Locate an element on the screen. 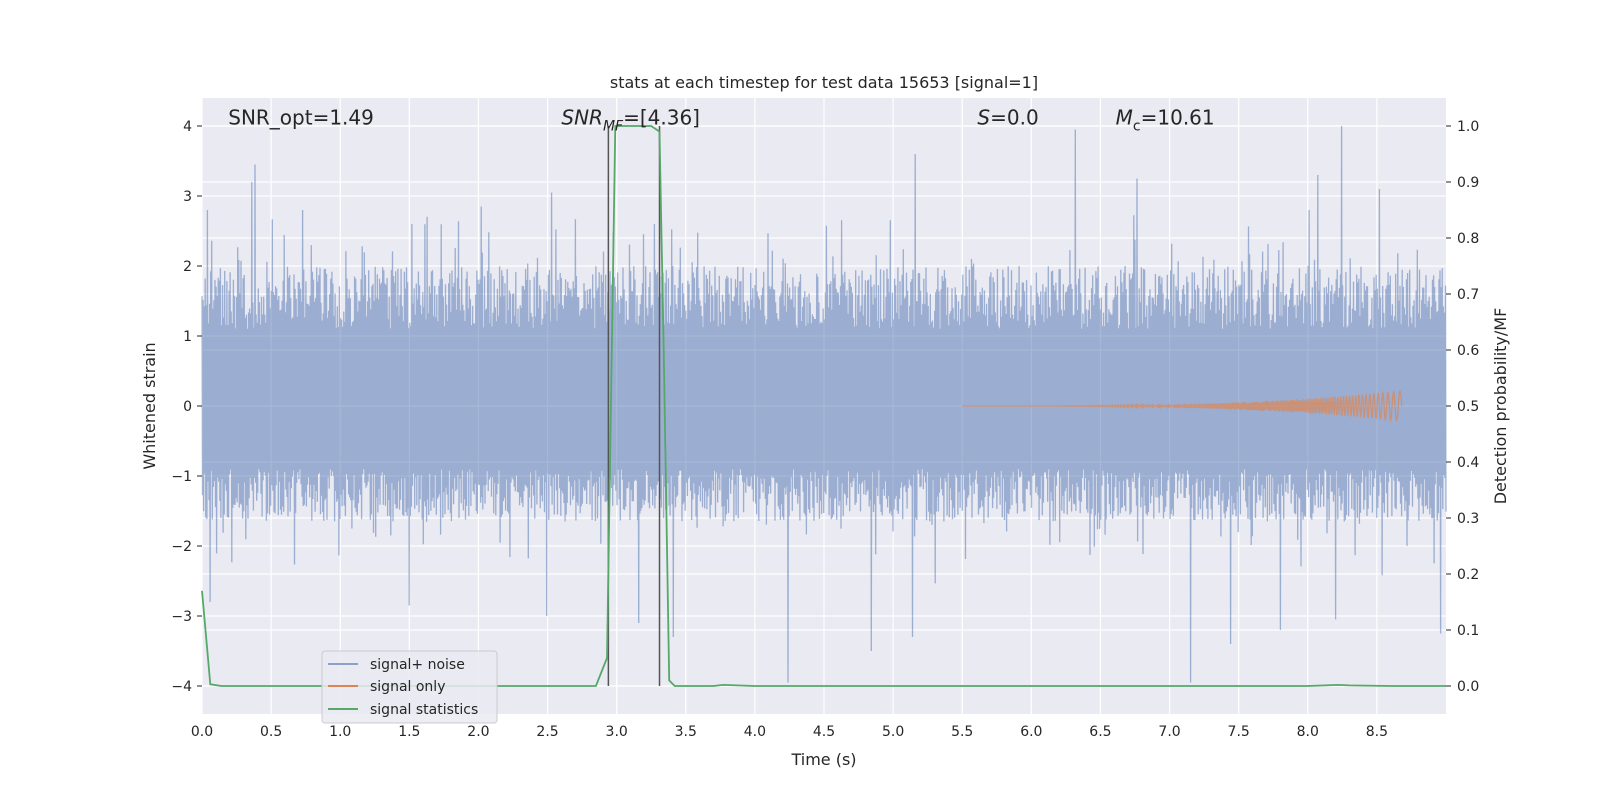  y2-tick-label: 0.9 is located at coordinates (1468, 183).